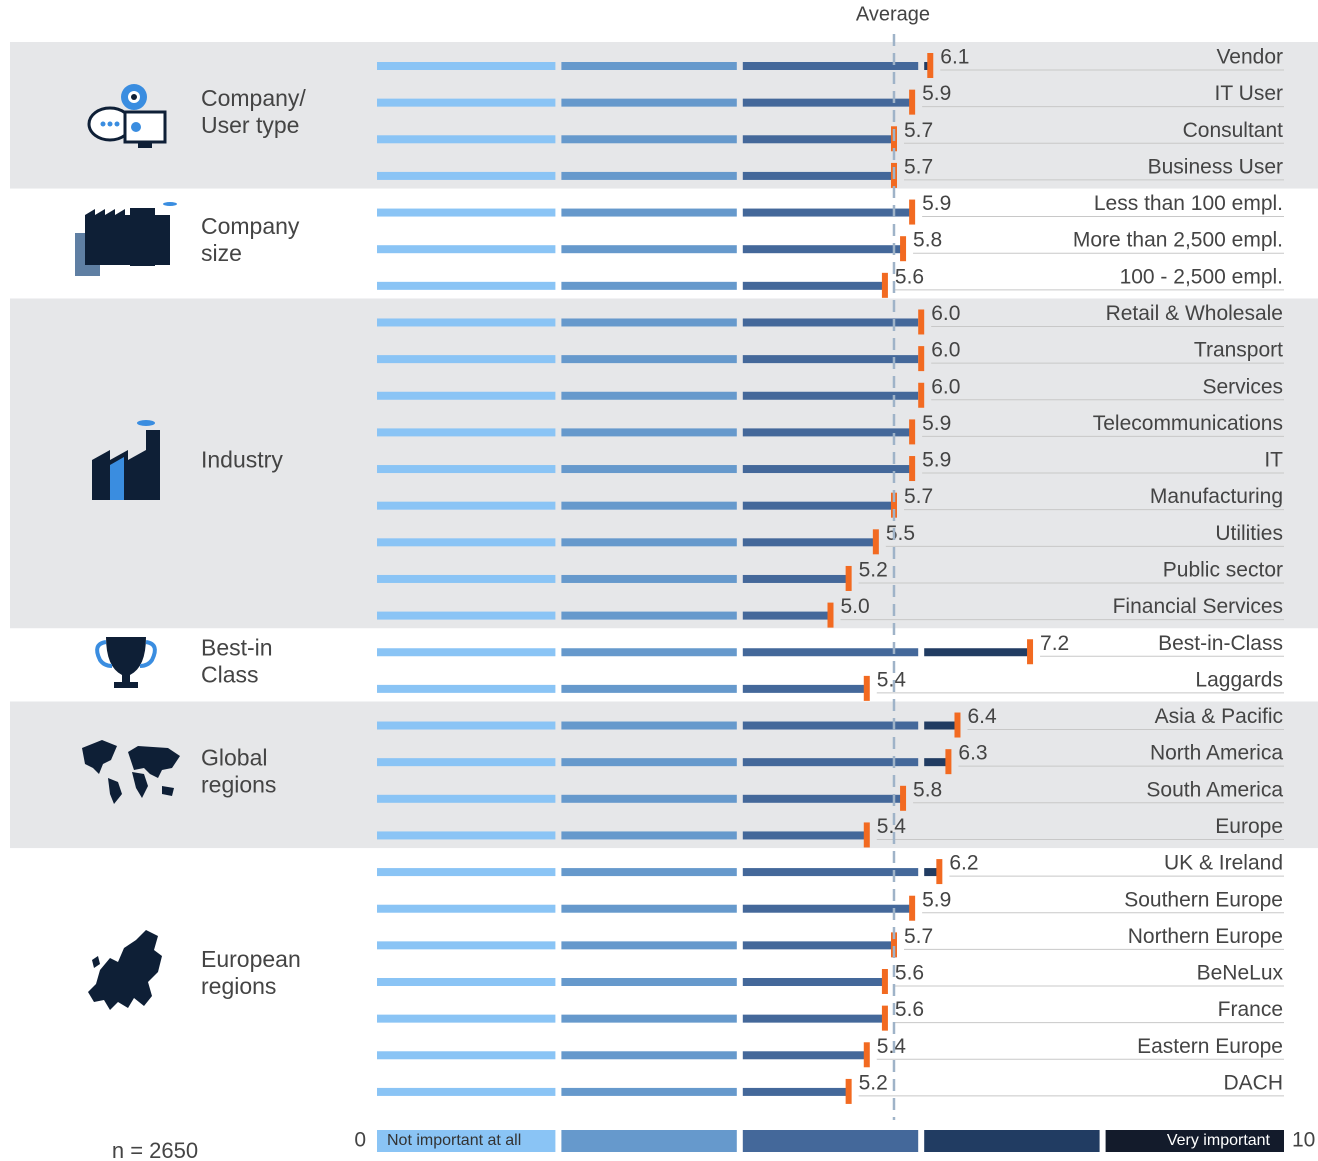 Image resolution: width=1318 pixels, height=1161 pixels. What do you see at coordinates (1233, 130) in the screenshot?
I see `category-label: Consultant` at bounding box center [1233, 130].